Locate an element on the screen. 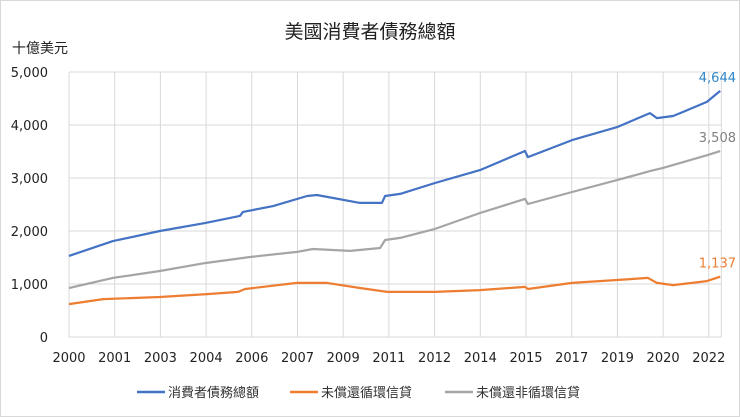  x-tick-label: 2006 is located at coordinates (251, 358).